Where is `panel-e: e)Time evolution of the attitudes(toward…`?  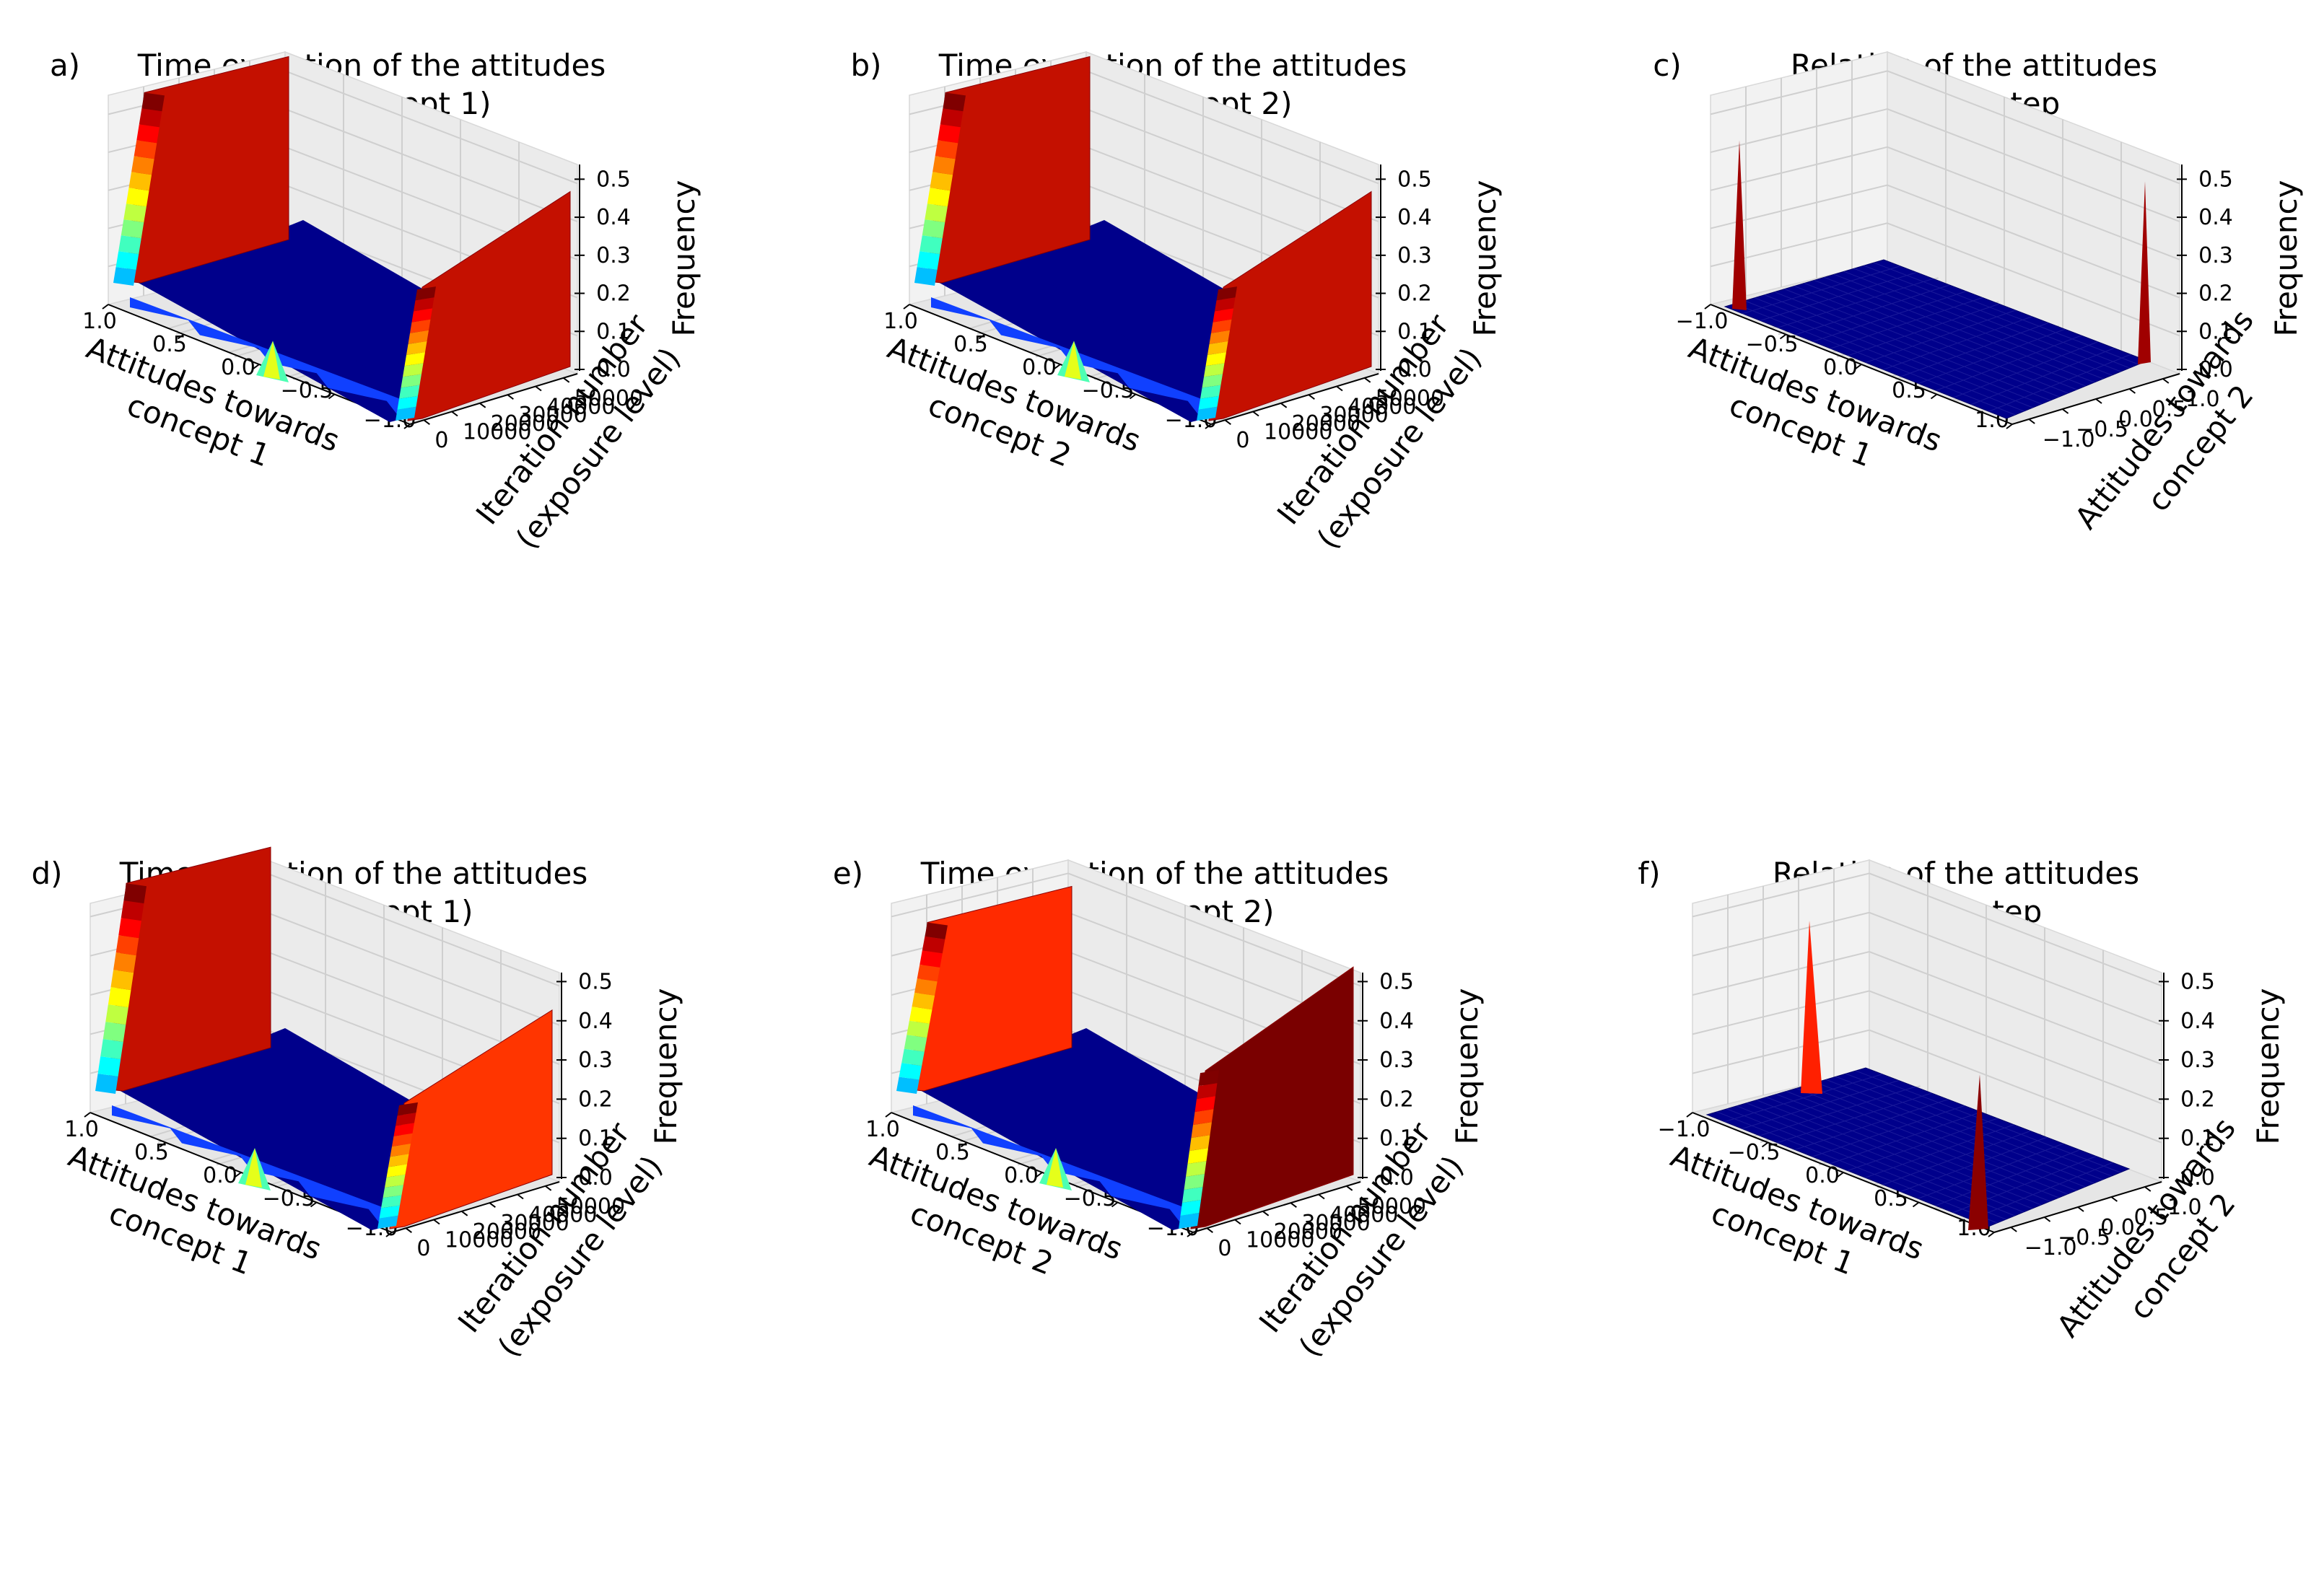 panel-e: e)Time evolution of the attitudes(toward… is located at coordinates (1159, 1110).